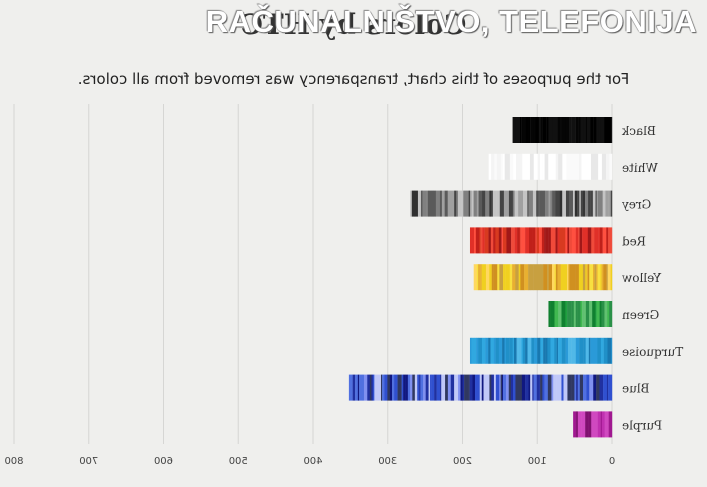  I want to click on x-tick-label: 500, so click(238, 461).